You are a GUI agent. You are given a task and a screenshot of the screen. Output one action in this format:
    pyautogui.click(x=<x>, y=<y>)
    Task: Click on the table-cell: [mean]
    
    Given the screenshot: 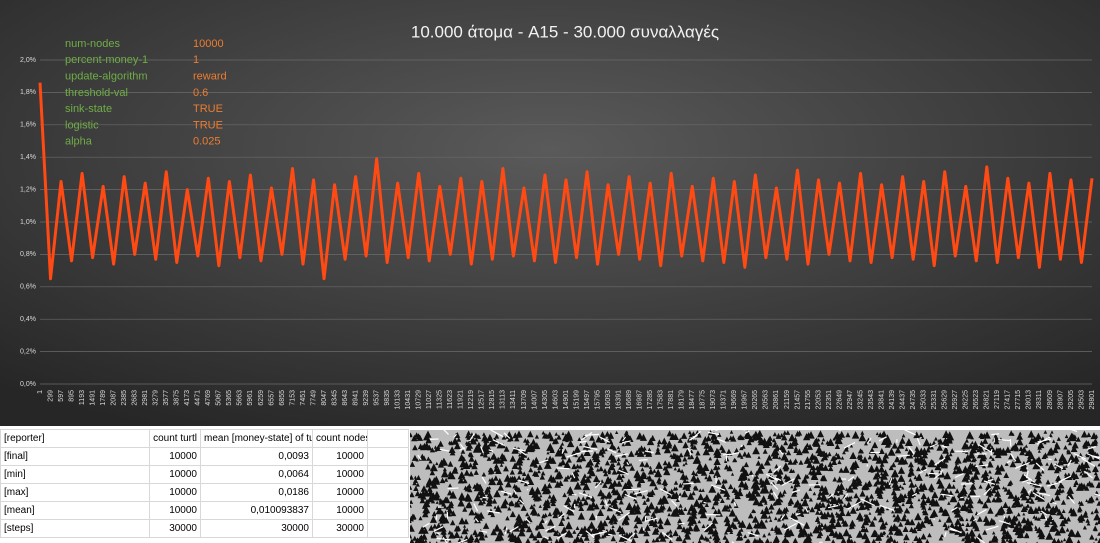 What is the action you would take?
    pyautogui.click(x=75, y=510)
    